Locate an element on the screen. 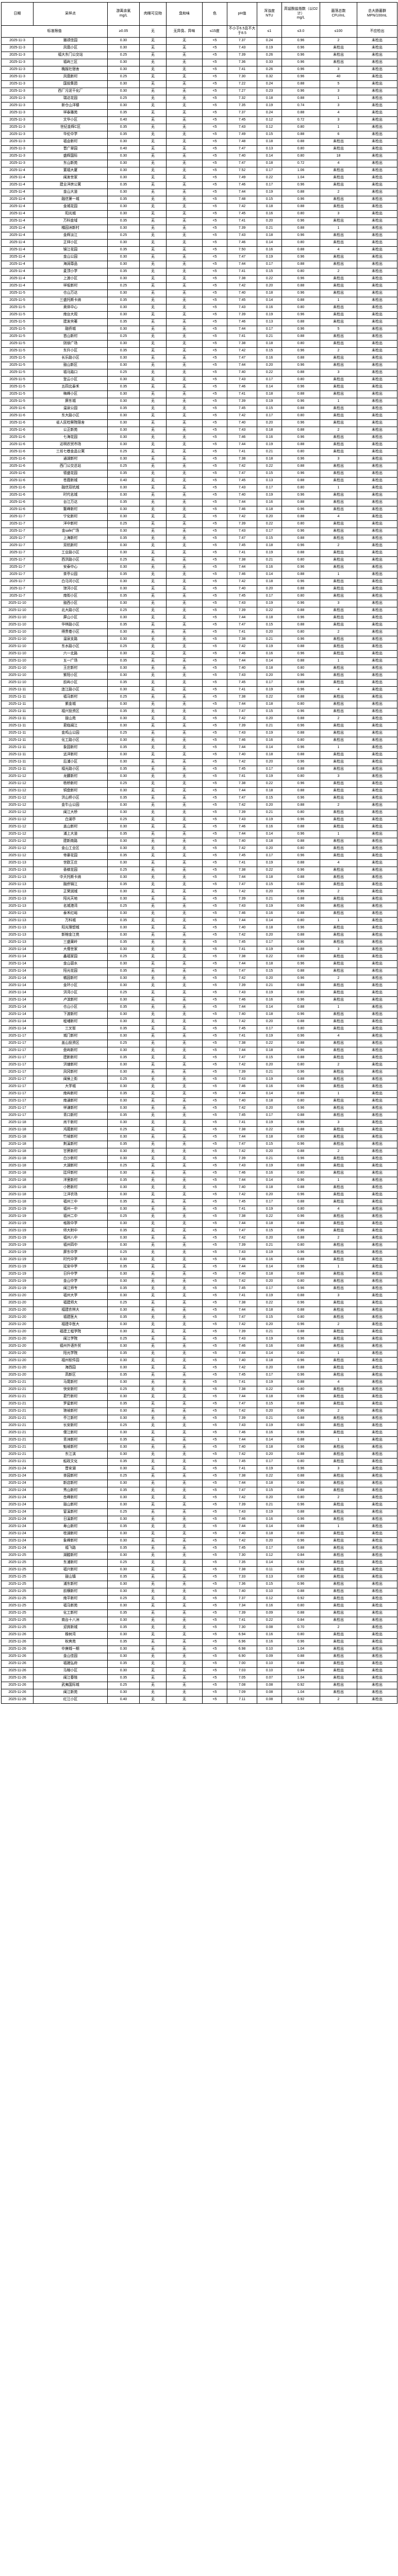 The width and height of the screenshot is (398, 2576). cell-ph: 7.42 is located at coordinates (242, 1455).